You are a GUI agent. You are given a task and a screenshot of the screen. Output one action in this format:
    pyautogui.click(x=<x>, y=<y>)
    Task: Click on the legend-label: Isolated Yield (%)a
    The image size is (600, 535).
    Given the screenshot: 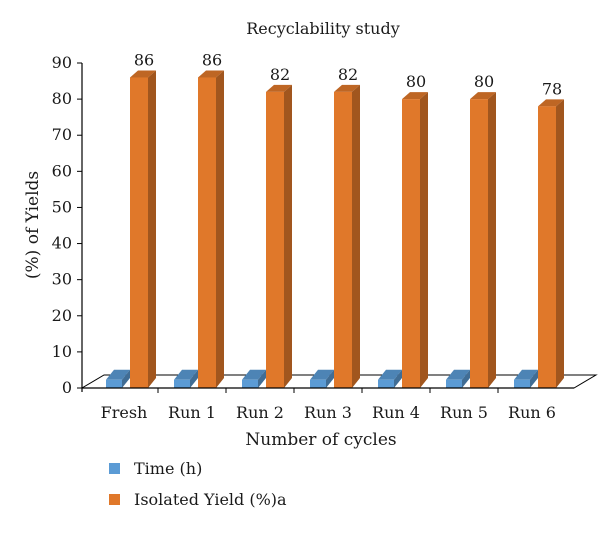 What is the action you would take?
    pyautogui.click(x=210, y=499)
    